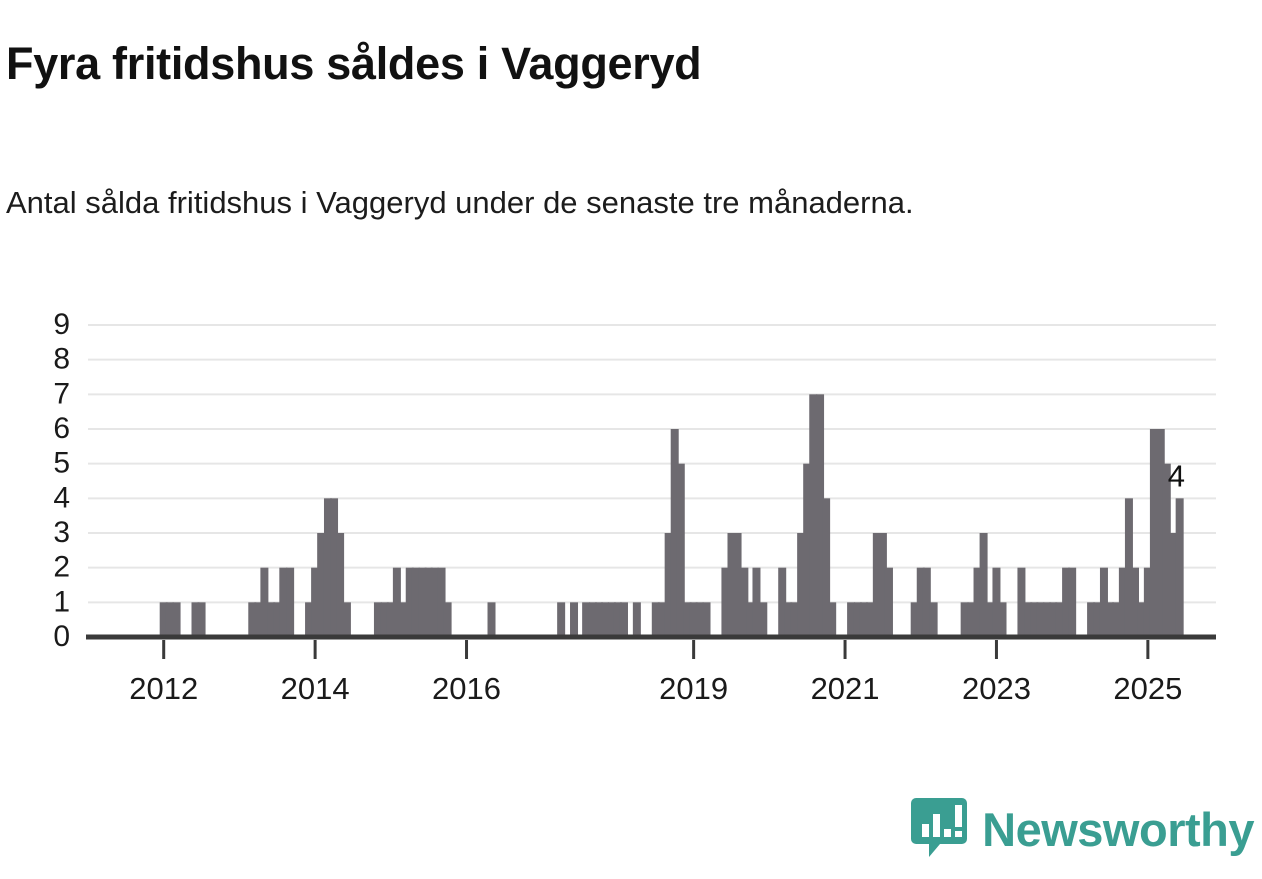 The image size is (1262, 879). What do you see at coordinates (466, 688) in the screenshot?
I see `xtick-label: 2016` at bounding box center [466, 688].